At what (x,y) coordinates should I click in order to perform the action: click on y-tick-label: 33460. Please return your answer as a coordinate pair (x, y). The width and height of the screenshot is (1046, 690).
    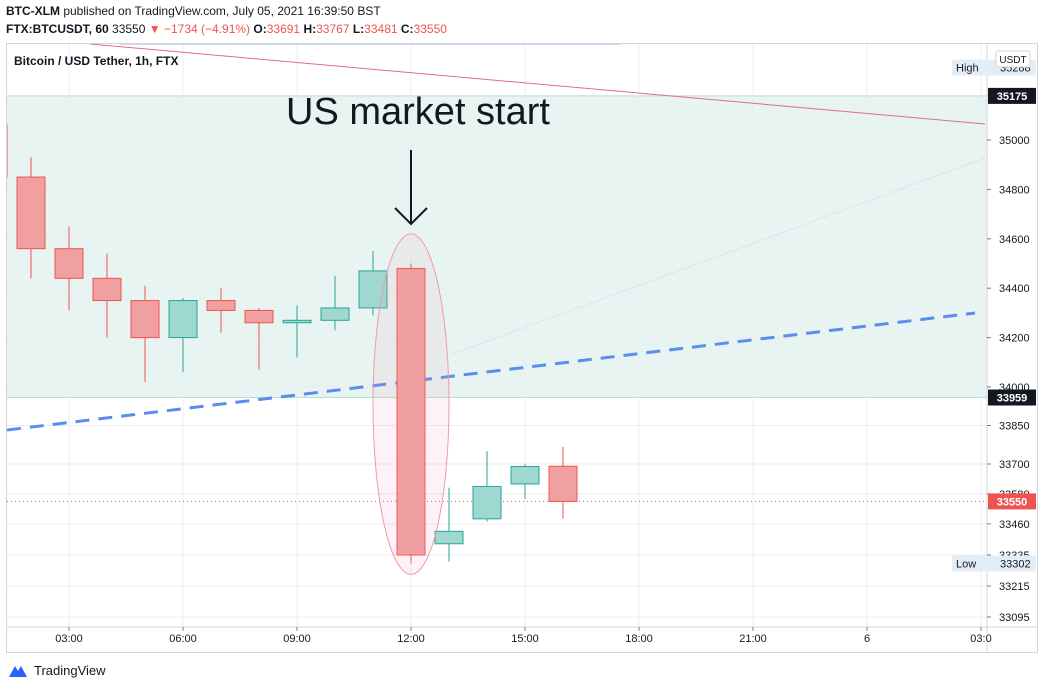
    Looking at the image, I should click on (1014, 525).